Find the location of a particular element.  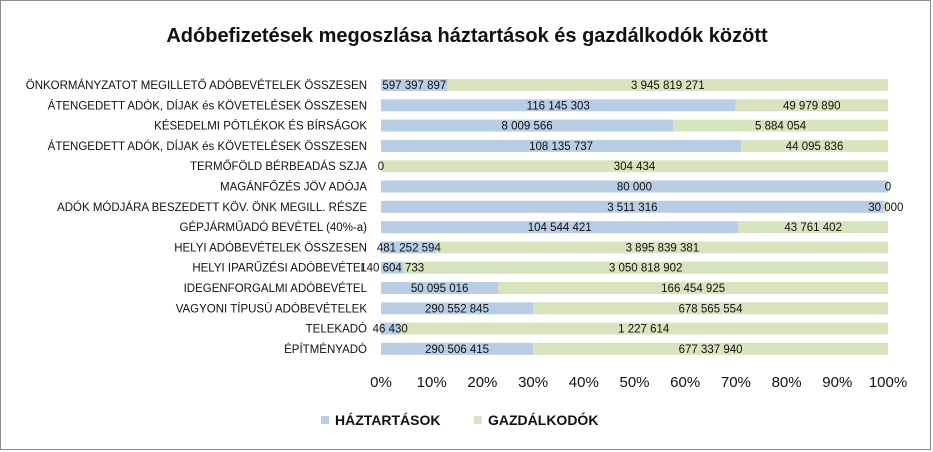

data-label-gazdalkodok: 30 000 is located at coordinates (885, 208).